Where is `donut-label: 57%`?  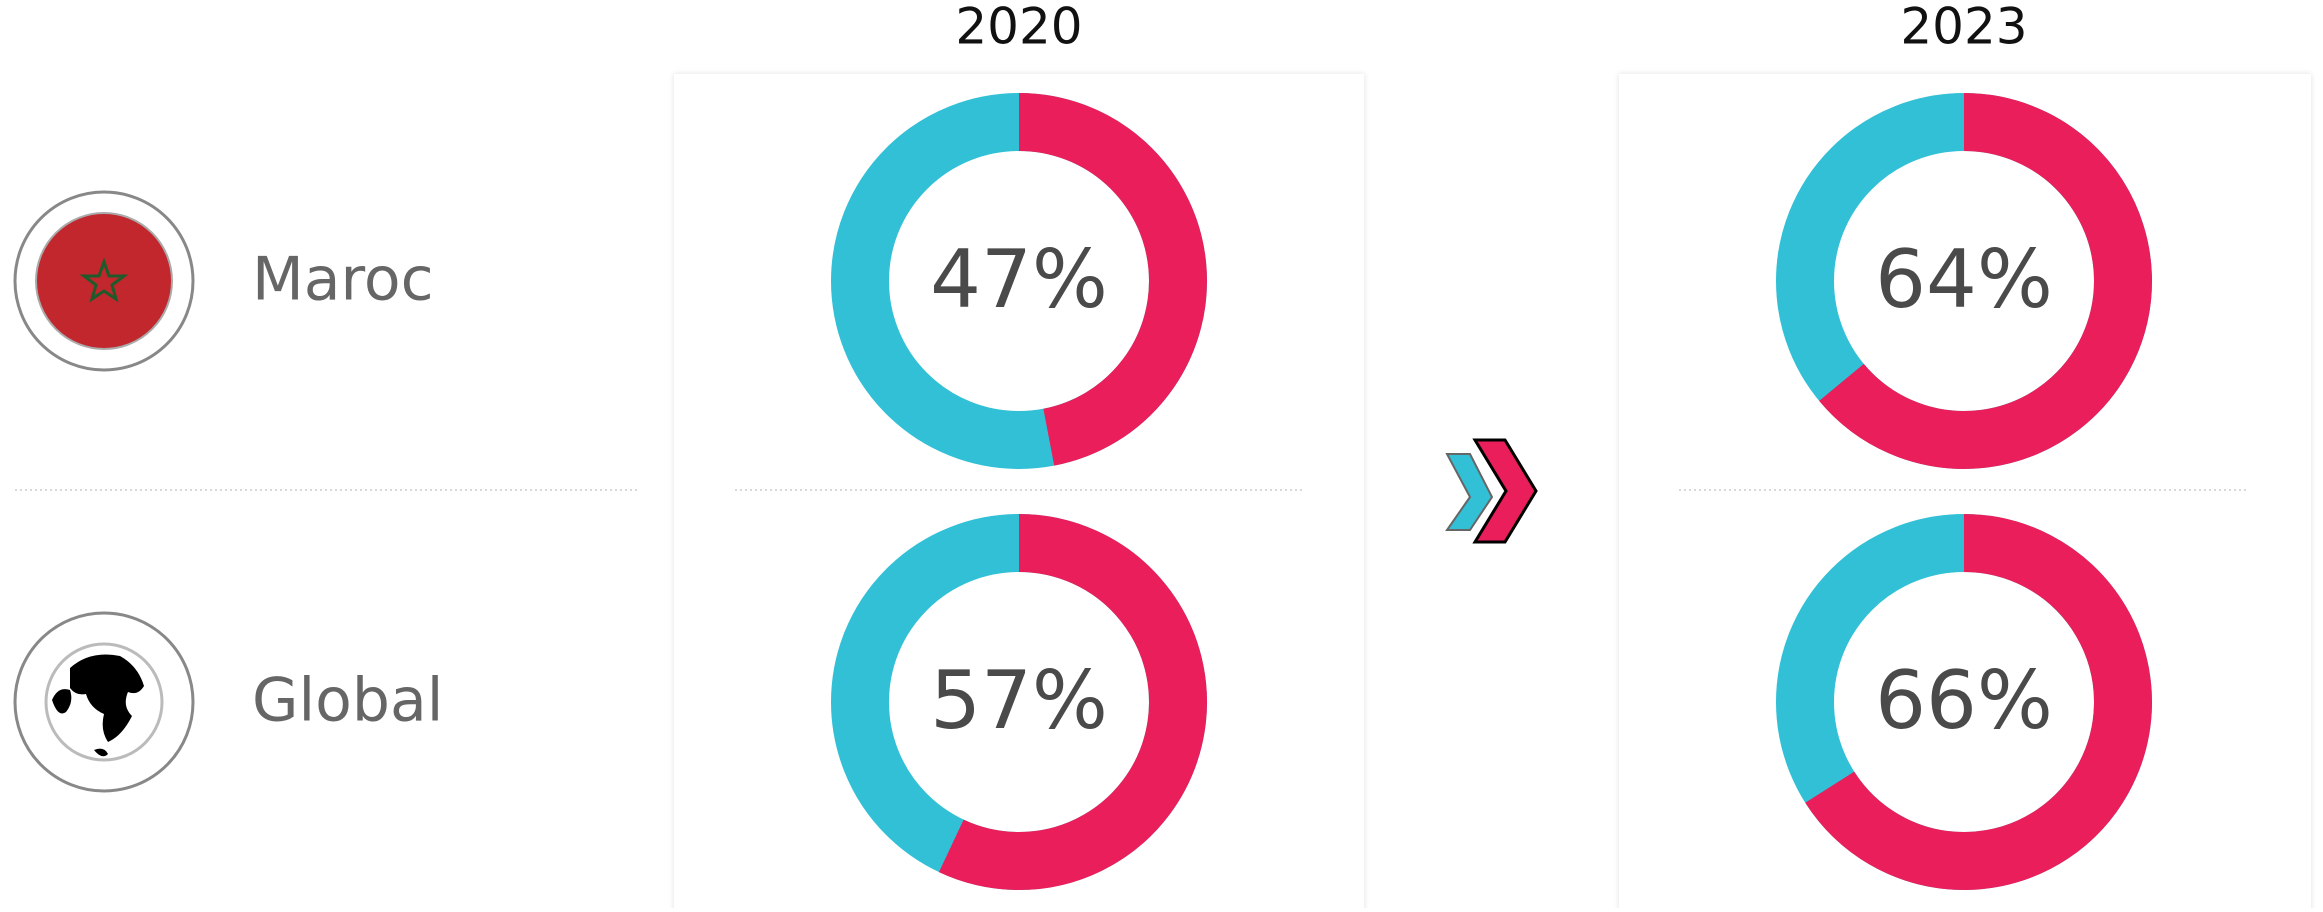
donut-label: 57% is located at coordinates (1019, 700).